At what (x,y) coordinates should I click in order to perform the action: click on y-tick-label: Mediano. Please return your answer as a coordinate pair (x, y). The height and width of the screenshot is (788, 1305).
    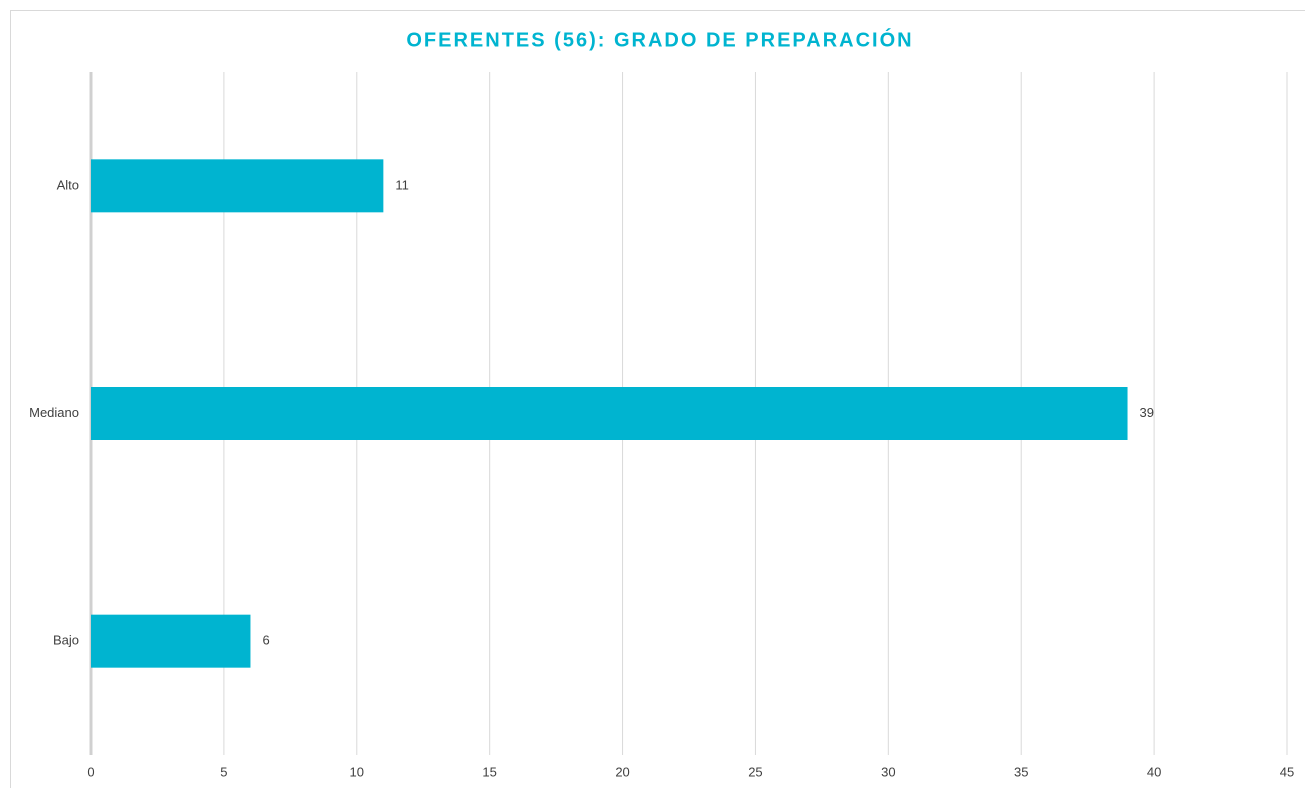
    Looking at the image, I should click on (54, 412).